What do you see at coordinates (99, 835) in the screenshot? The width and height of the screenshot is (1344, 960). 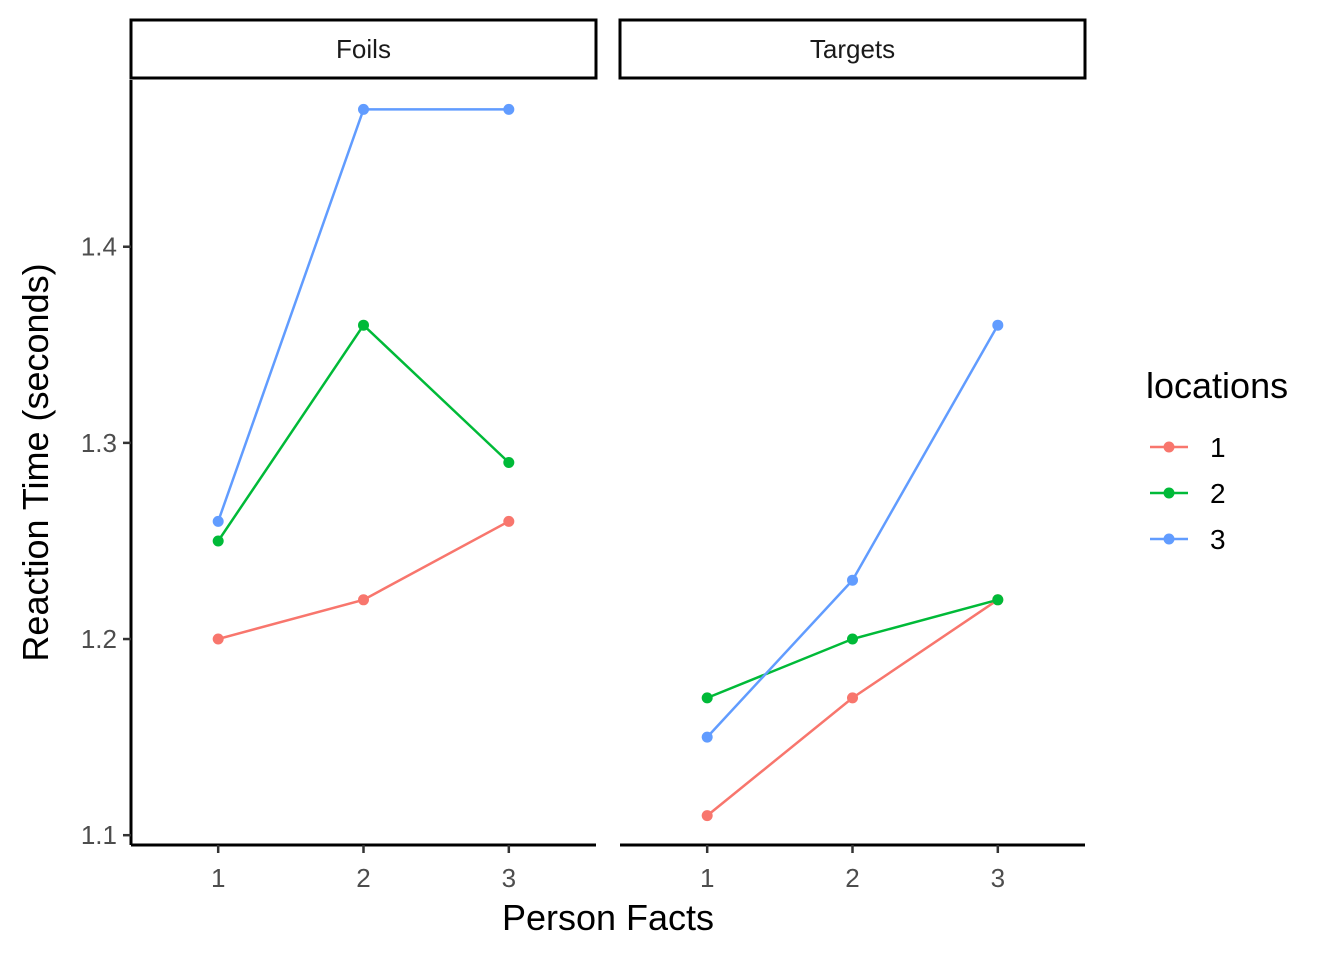 I see `y-tick-label: 1.1` at bounding box center [99, 835].